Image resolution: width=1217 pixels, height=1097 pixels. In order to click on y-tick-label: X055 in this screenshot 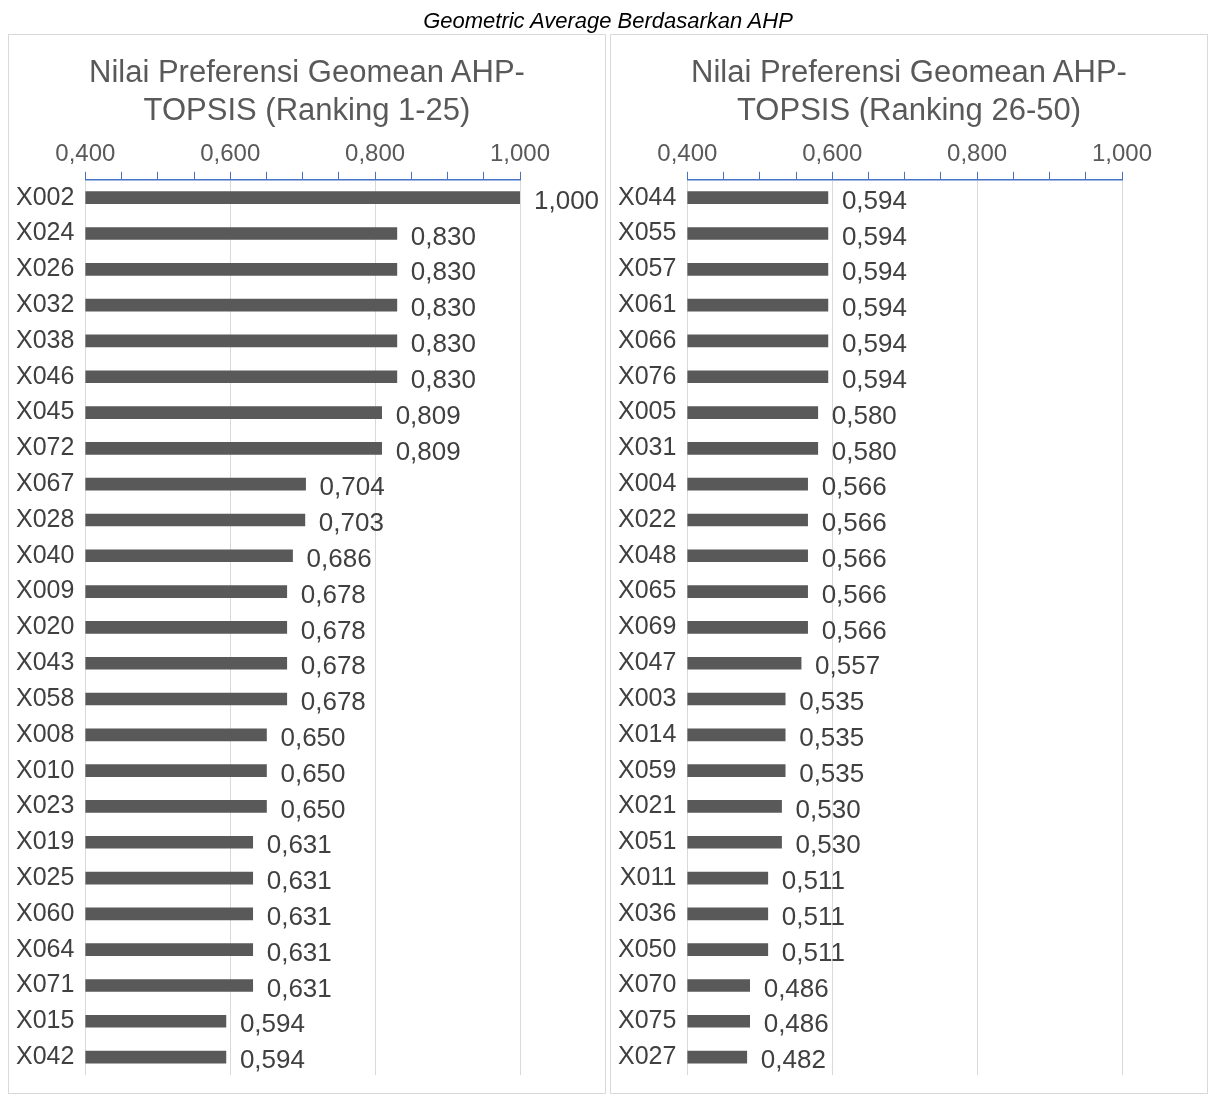, I will do `click(647, 231)`.